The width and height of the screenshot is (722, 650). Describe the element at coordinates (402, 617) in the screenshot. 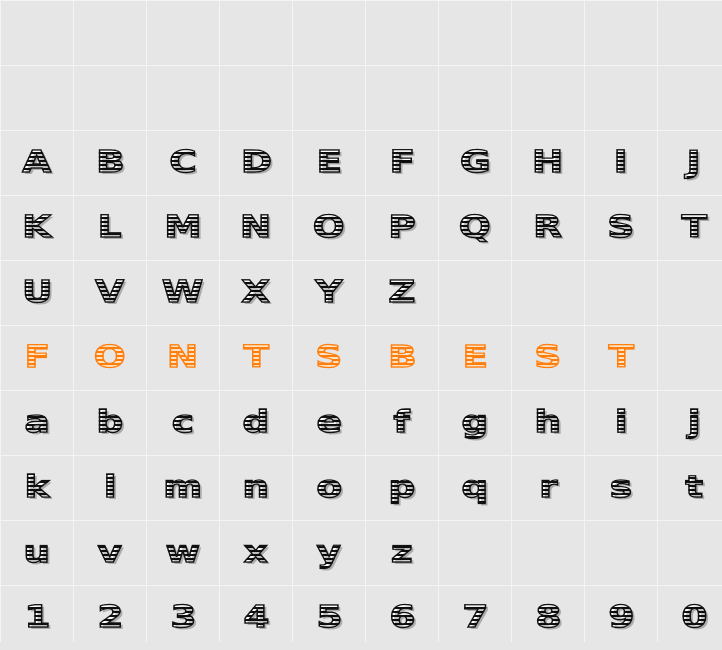

I see `glyph-char: 6` at that location.